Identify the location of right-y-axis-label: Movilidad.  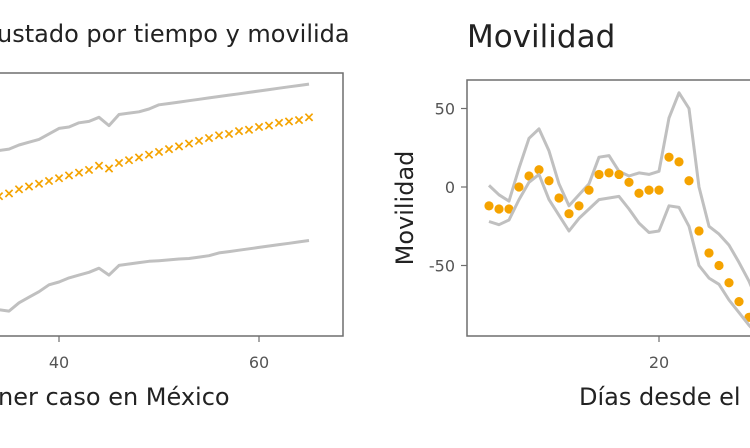
(405, 208).